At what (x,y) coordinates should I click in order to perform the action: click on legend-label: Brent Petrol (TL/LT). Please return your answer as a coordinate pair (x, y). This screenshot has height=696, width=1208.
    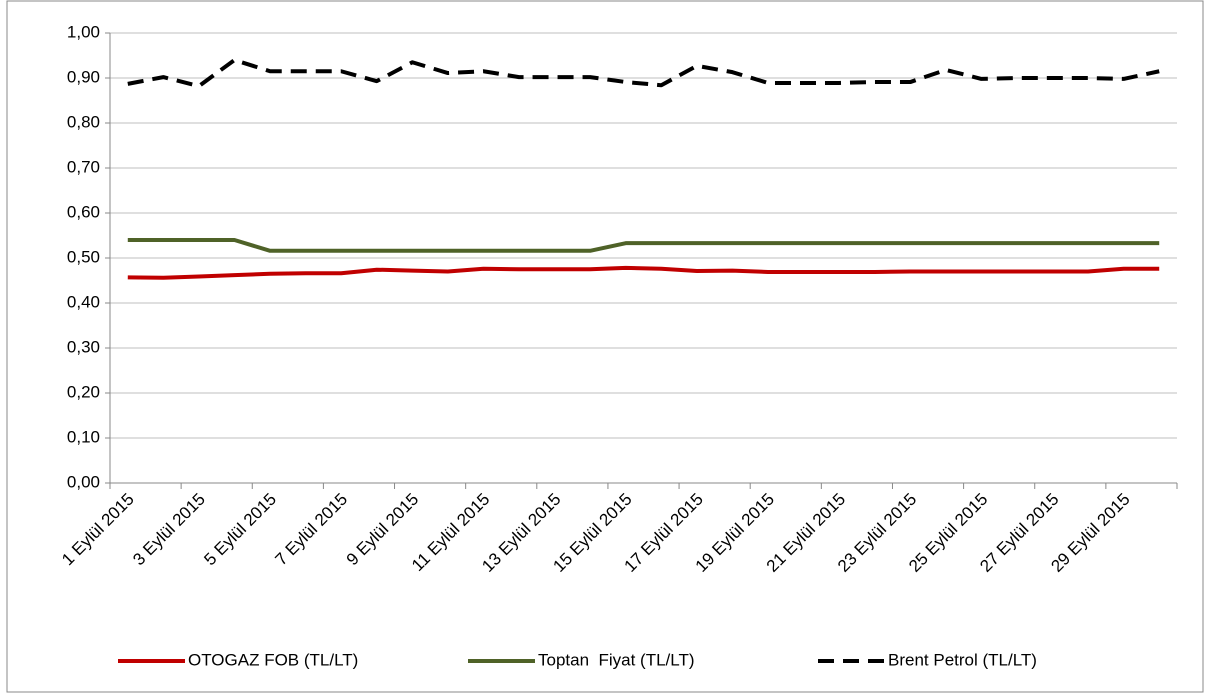
    Looking at the image, I should click on (962, 659).